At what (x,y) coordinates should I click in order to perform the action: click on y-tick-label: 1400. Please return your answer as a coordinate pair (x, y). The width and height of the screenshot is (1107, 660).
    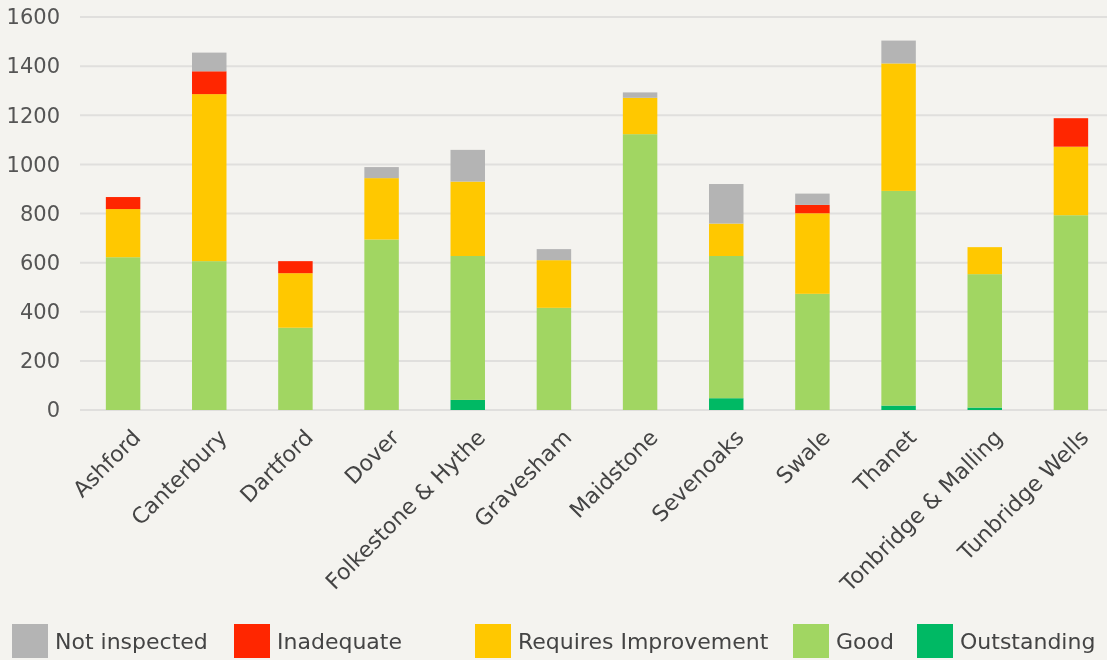
    Looking at the image, I should click on (33, 66).